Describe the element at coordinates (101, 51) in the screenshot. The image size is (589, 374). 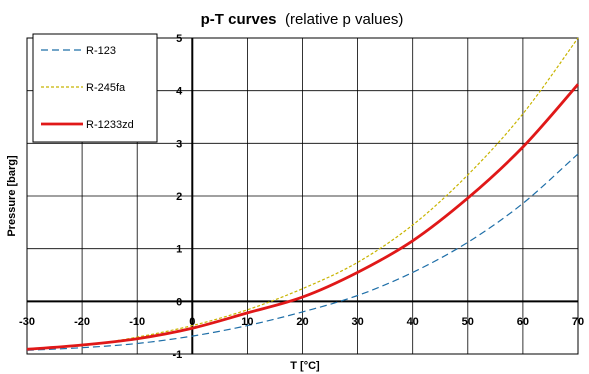
I see `legend-label: R-123` at that location.